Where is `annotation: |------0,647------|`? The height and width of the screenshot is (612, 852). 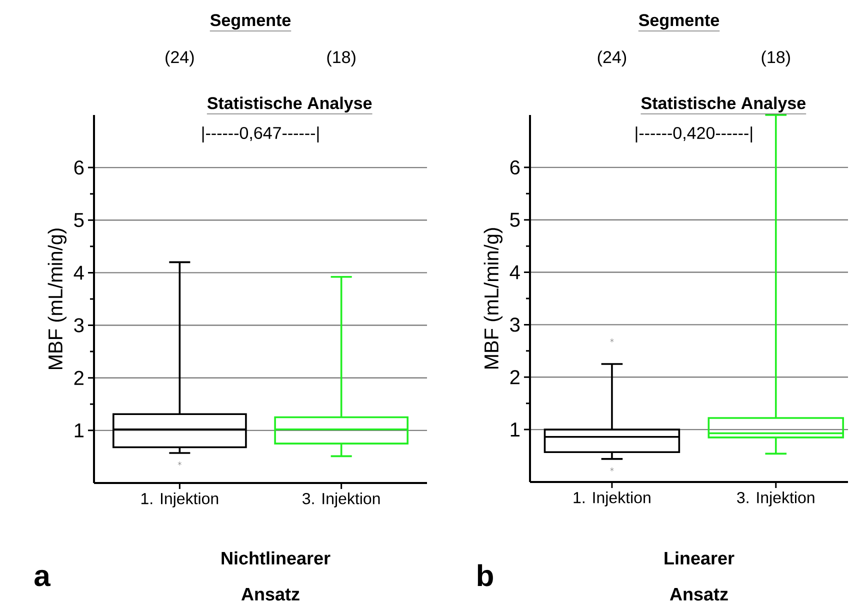 annotation: |------0,647------| is located at coordinates (260, 134).